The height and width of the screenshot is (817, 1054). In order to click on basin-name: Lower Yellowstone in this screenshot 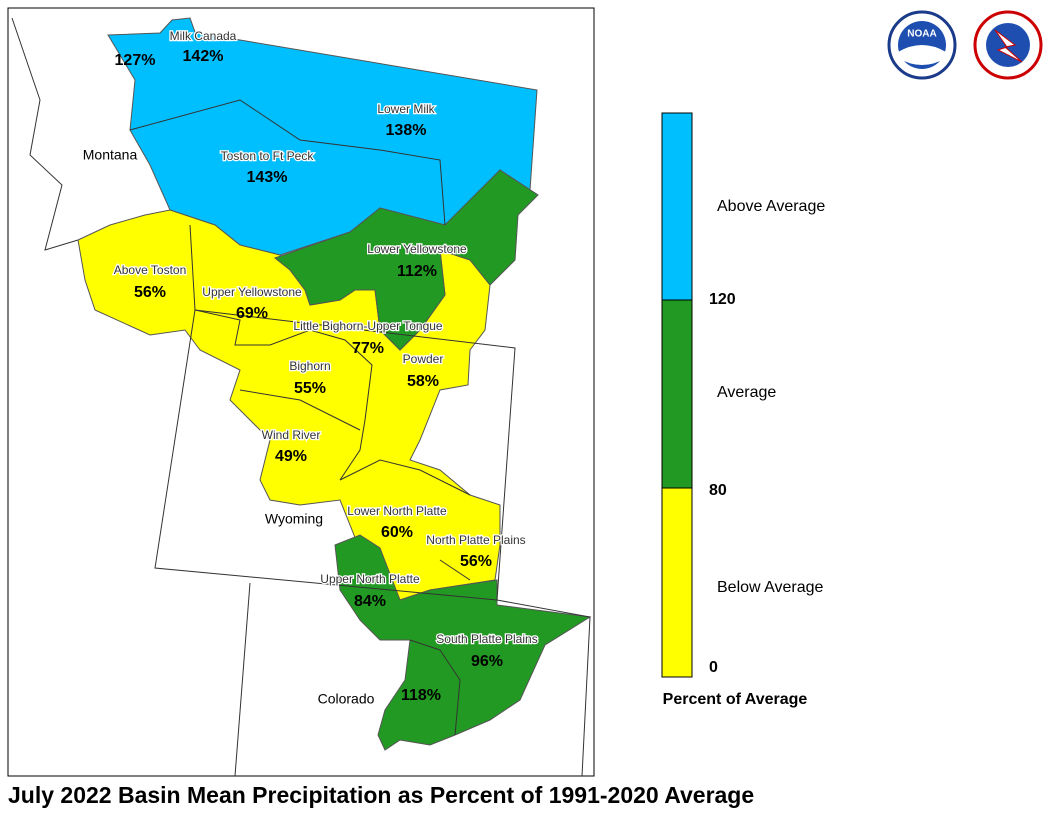, I will do `click(417, 249)`.